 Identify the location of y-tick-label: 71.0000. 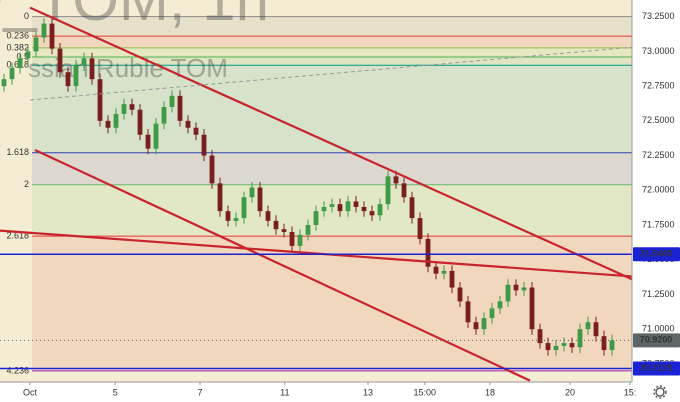
(658, 329).